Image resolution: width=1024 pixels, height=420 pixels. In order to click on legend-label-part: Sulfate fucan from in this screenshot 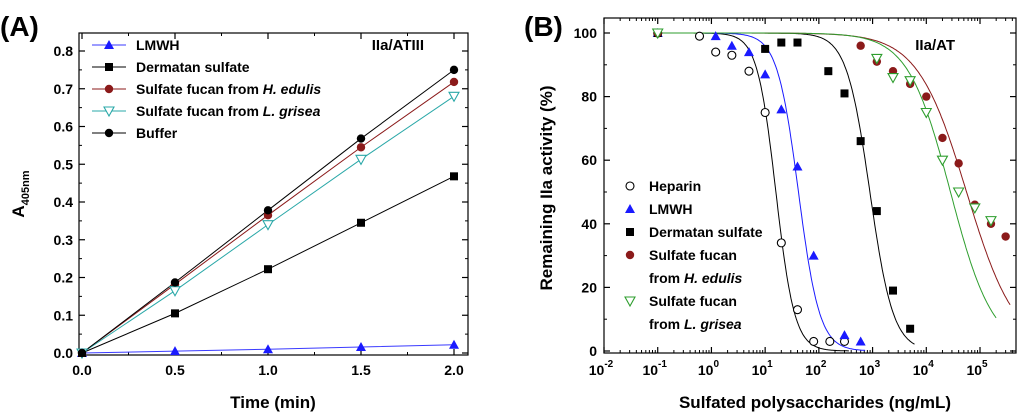, I will do `click(199, 111)`.